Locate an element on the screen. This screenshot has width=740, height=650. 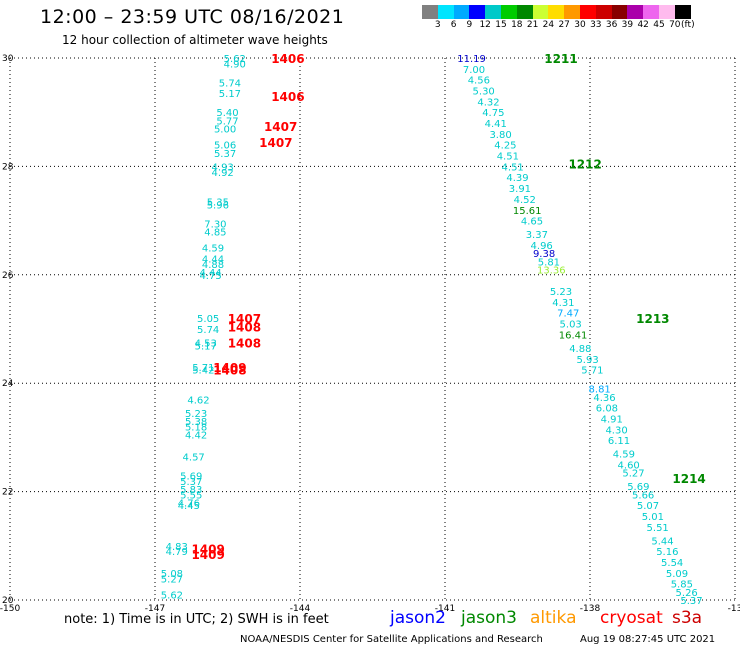
y-tick-label: 28 is located at coordinates (8, 167).